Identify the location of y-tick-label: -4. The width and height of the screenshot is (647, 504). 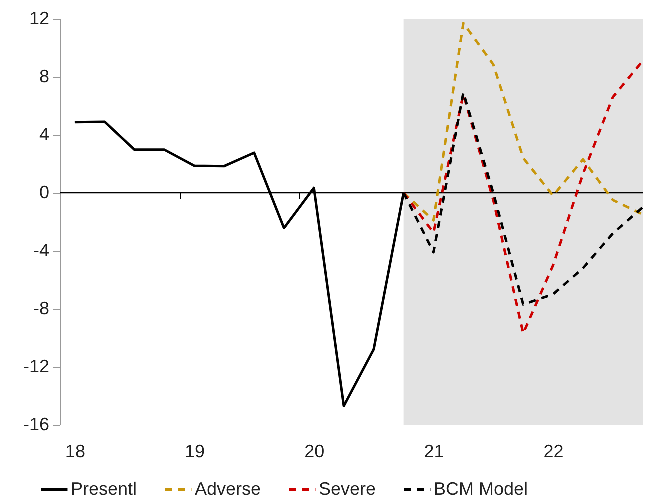
(41, 250).